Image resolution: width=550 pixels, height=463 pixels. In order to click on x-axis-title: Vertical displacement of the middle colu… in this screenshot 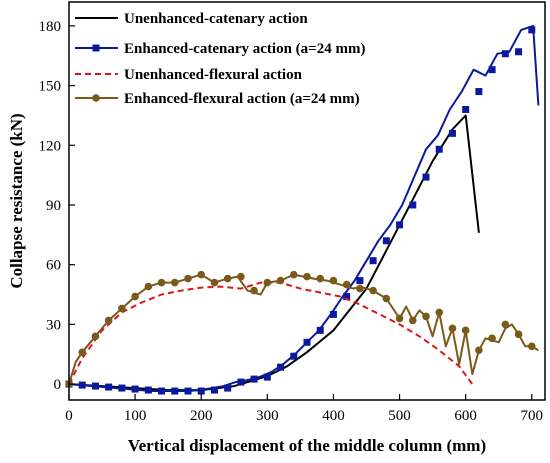, I will do `click(307, 445)`.